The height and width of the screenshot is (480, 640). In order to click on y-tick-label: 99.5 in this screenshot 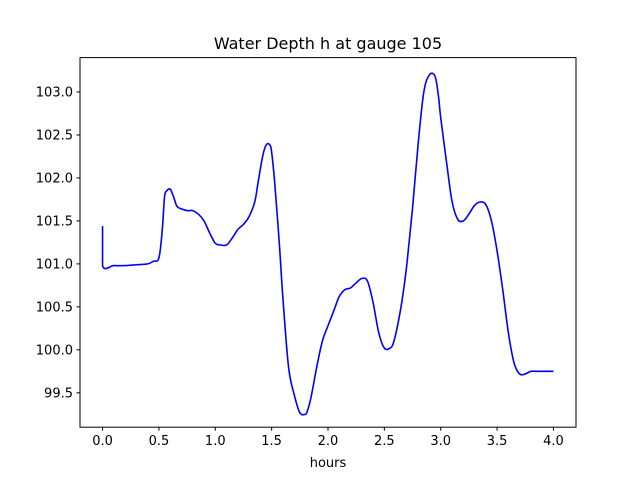, I will do `click(58, 393)`.